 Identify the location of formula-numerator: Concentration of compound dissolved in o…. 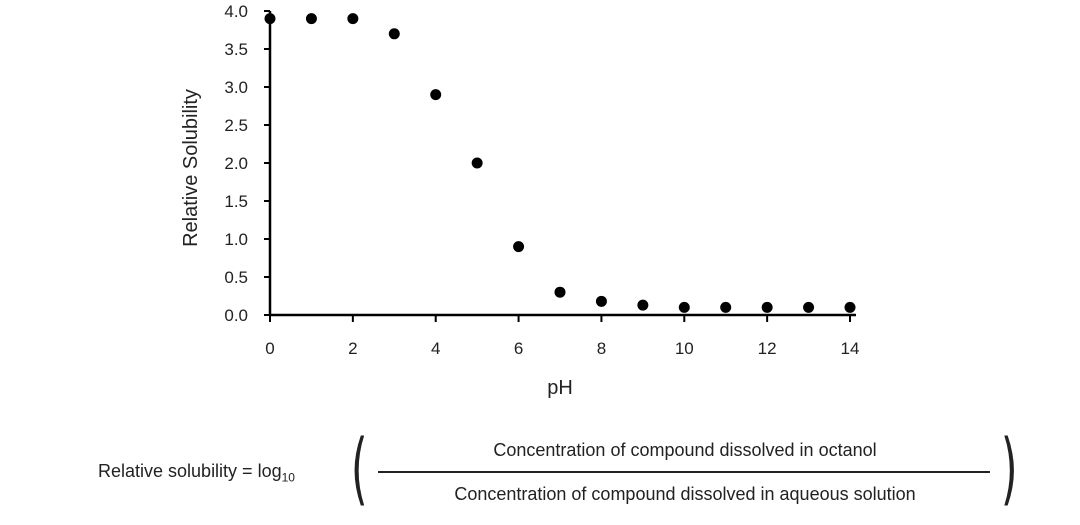
(685, 450).